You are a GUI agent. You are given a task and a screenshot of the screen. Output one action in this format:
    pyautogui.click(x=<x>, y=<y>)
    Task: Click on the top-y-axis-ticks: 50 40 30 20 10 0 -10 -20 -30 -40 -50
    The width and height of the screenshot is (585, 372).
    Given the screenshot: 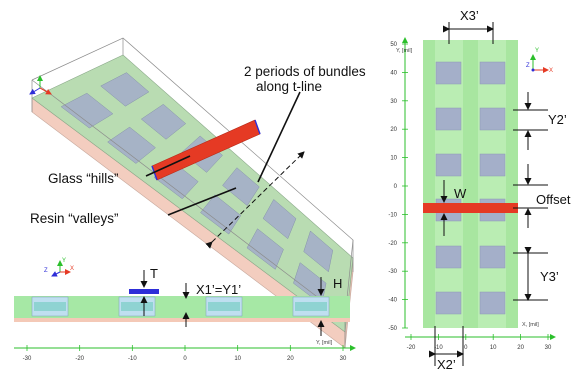 What is the action you would take?
    pyautogui.click(x=398, y=187)
    